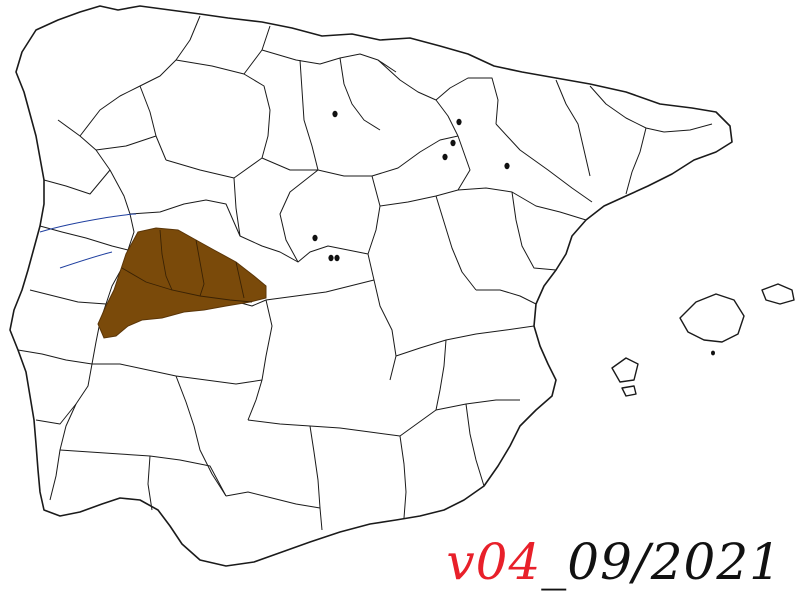  What do you see at coordinates (625, 370) in the screenshot?
I see `ibiza-island` at bounding box center [625, 370].